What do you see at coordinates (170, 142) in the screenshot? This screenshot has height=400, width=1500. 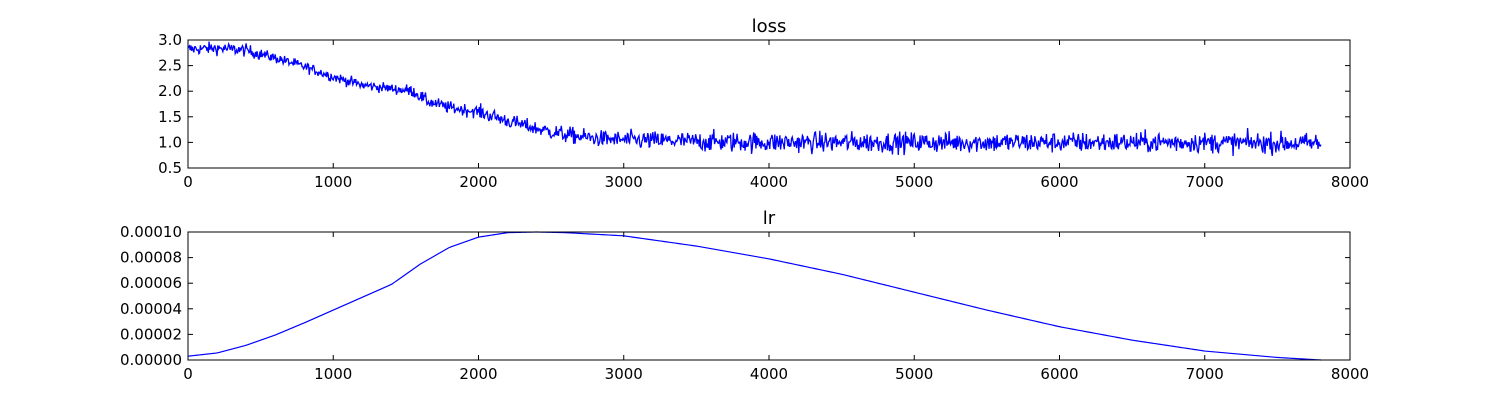 I see `loss-ytick-label: 1.0` at bounding box center [170, 142].